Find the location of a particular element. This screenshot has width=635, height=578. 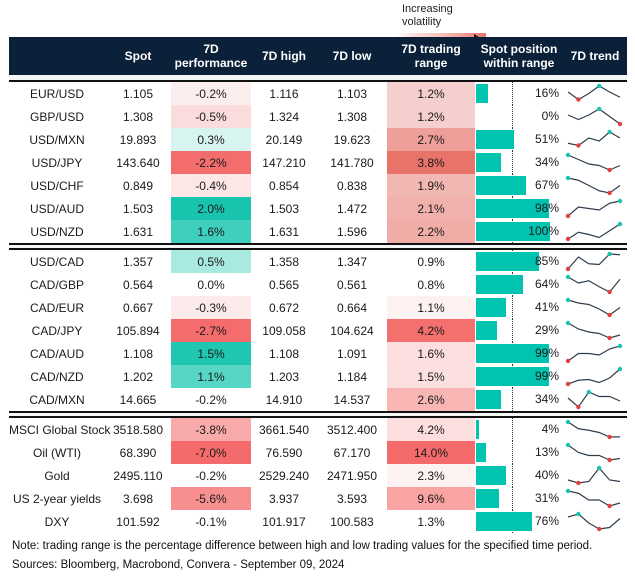

spot-value: 143.640 is located at coordinates (138, 162).